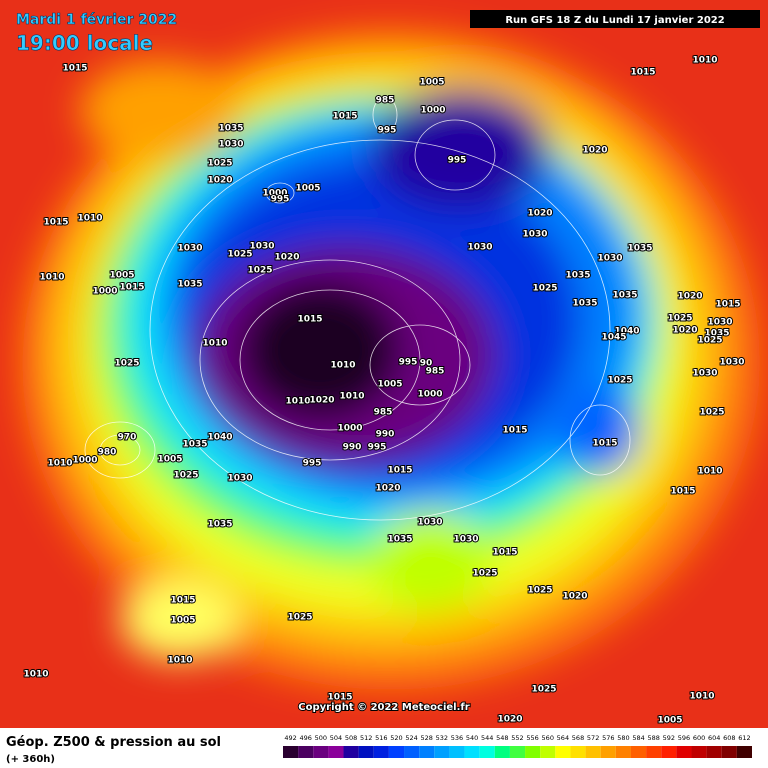 The width and height of the screenshot is (768, 768). What do you see at coordinates (614, 20) in the screenshot?
I see `run-info: Run GFS 18 Z du Lundi 17 janvier 2022` at bounding box center [614, 20].